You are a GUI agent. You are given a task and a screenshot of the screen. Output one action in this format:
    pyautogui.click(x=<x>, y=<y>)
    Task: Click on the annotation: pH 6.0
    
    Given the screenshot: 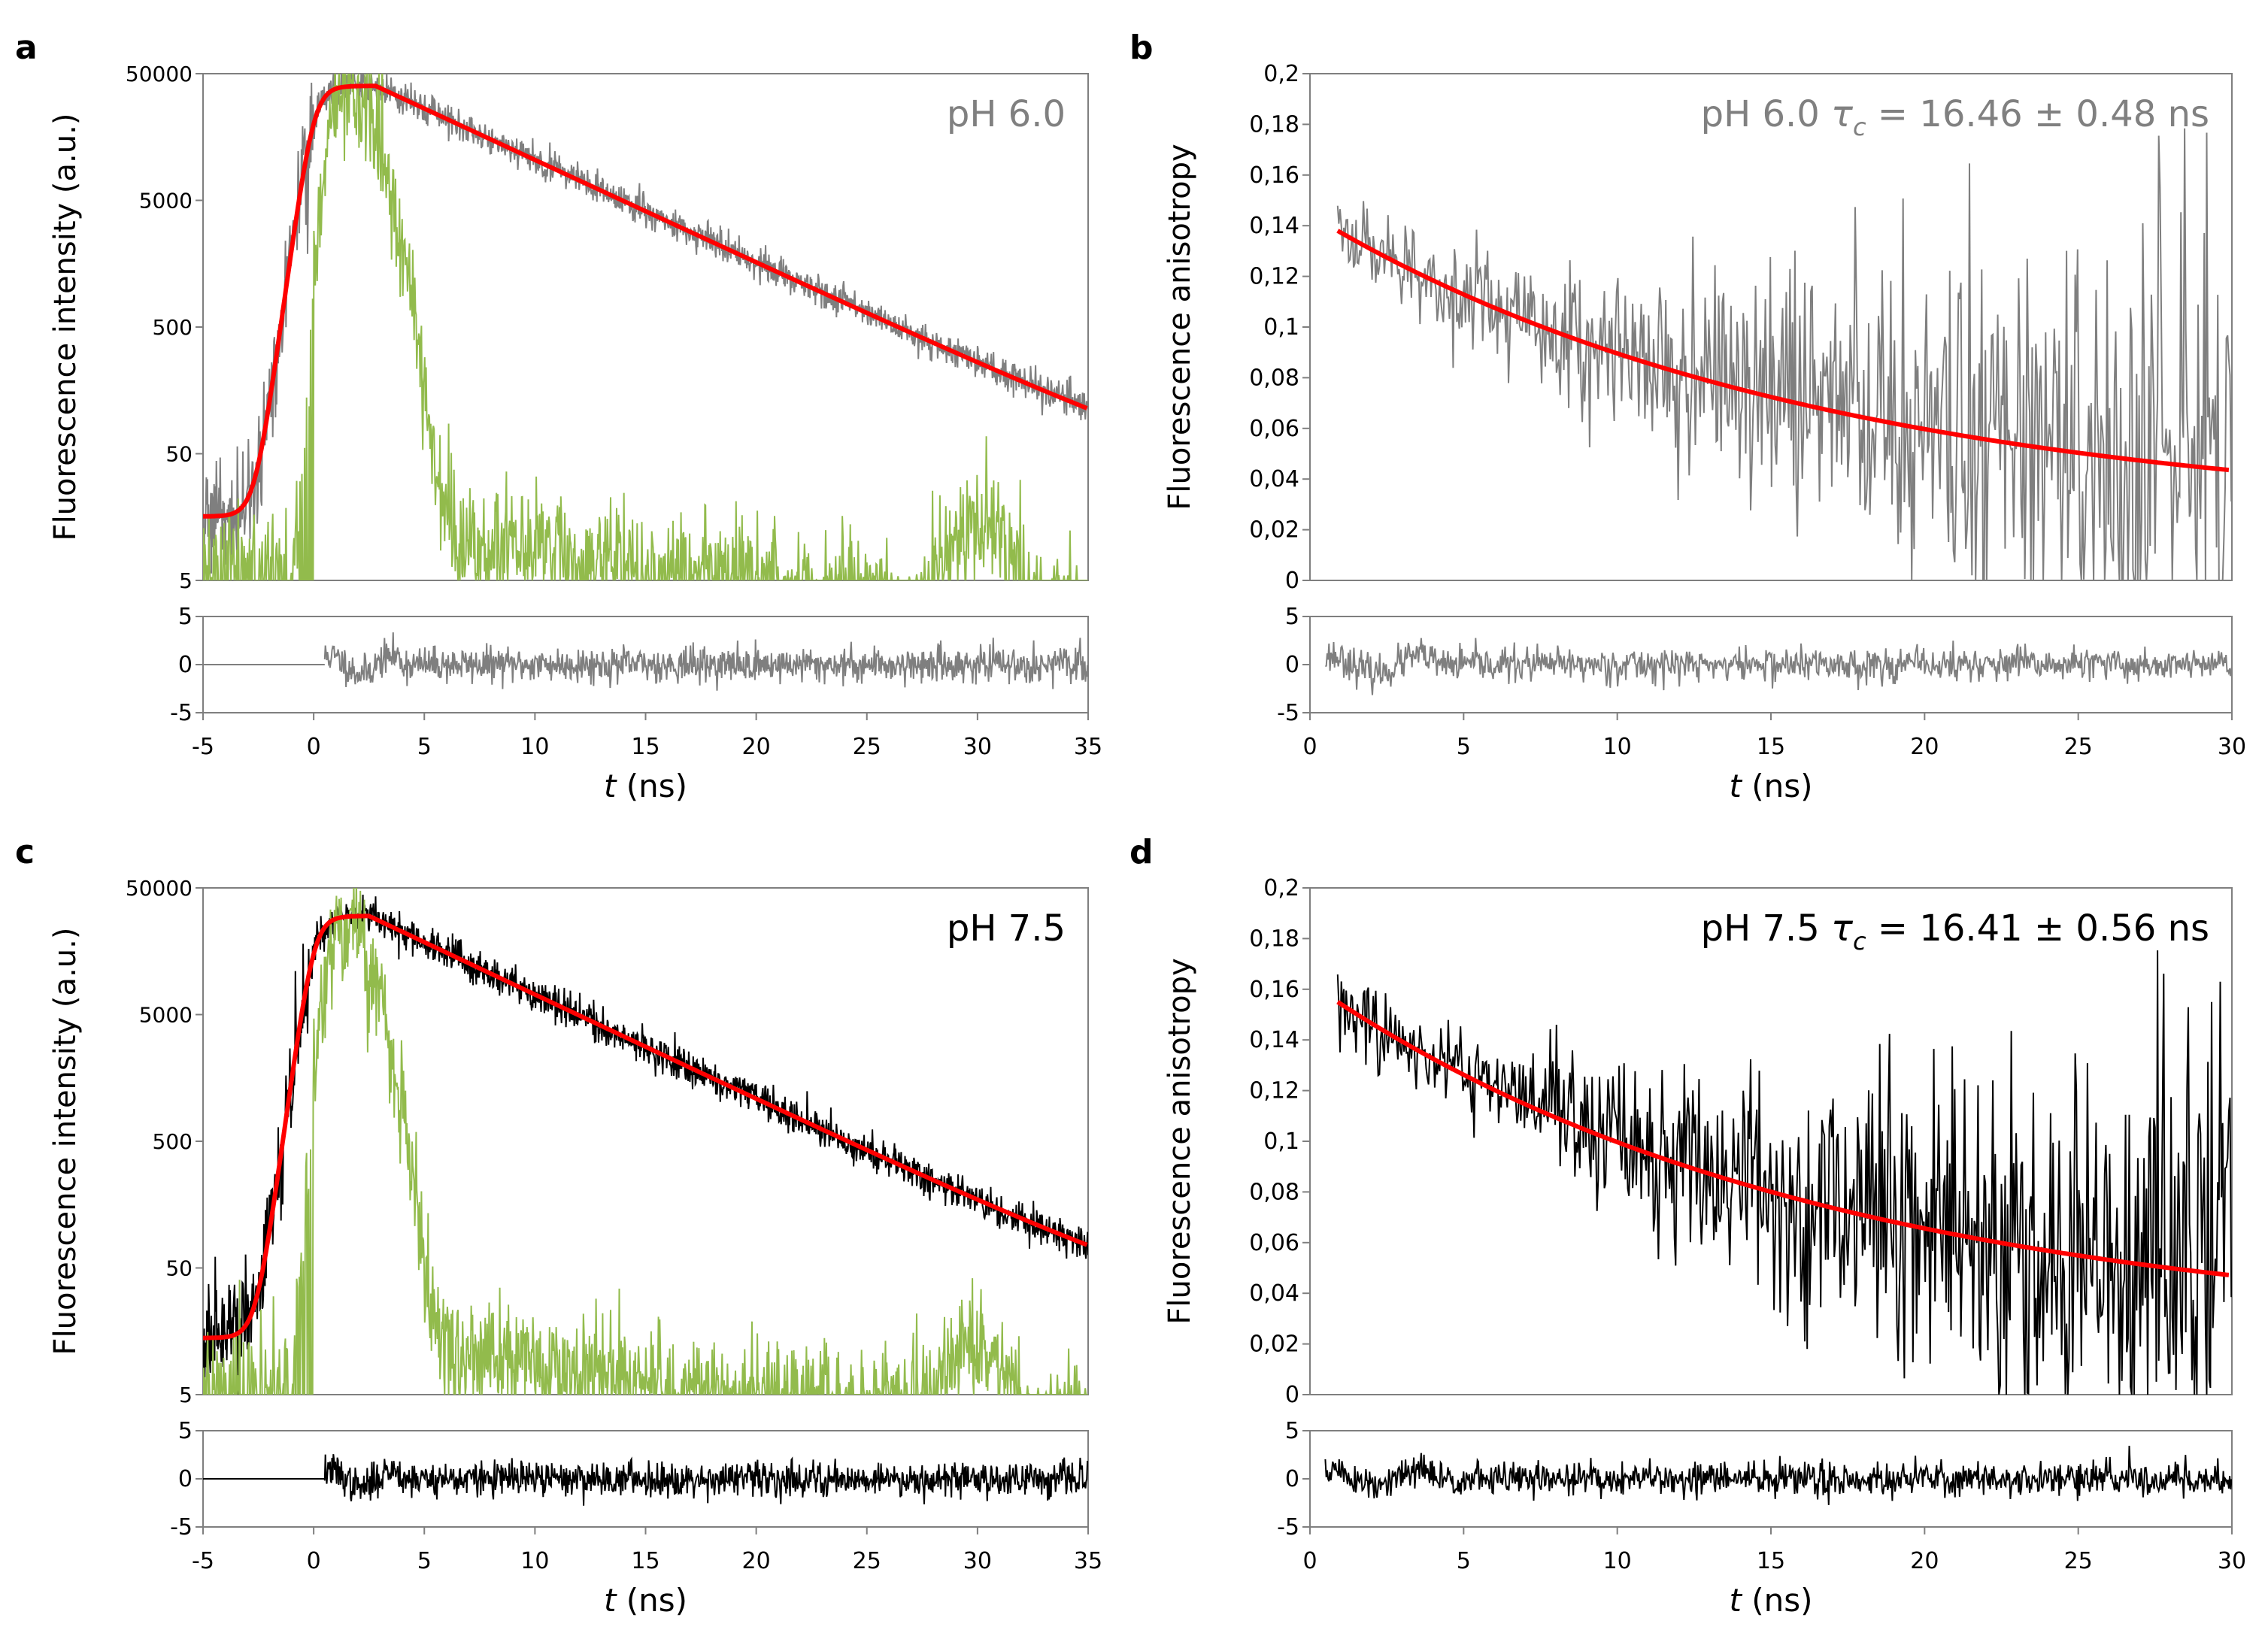 What is the action you would take?
    pyautogui.click(x=1006, y=114)
    